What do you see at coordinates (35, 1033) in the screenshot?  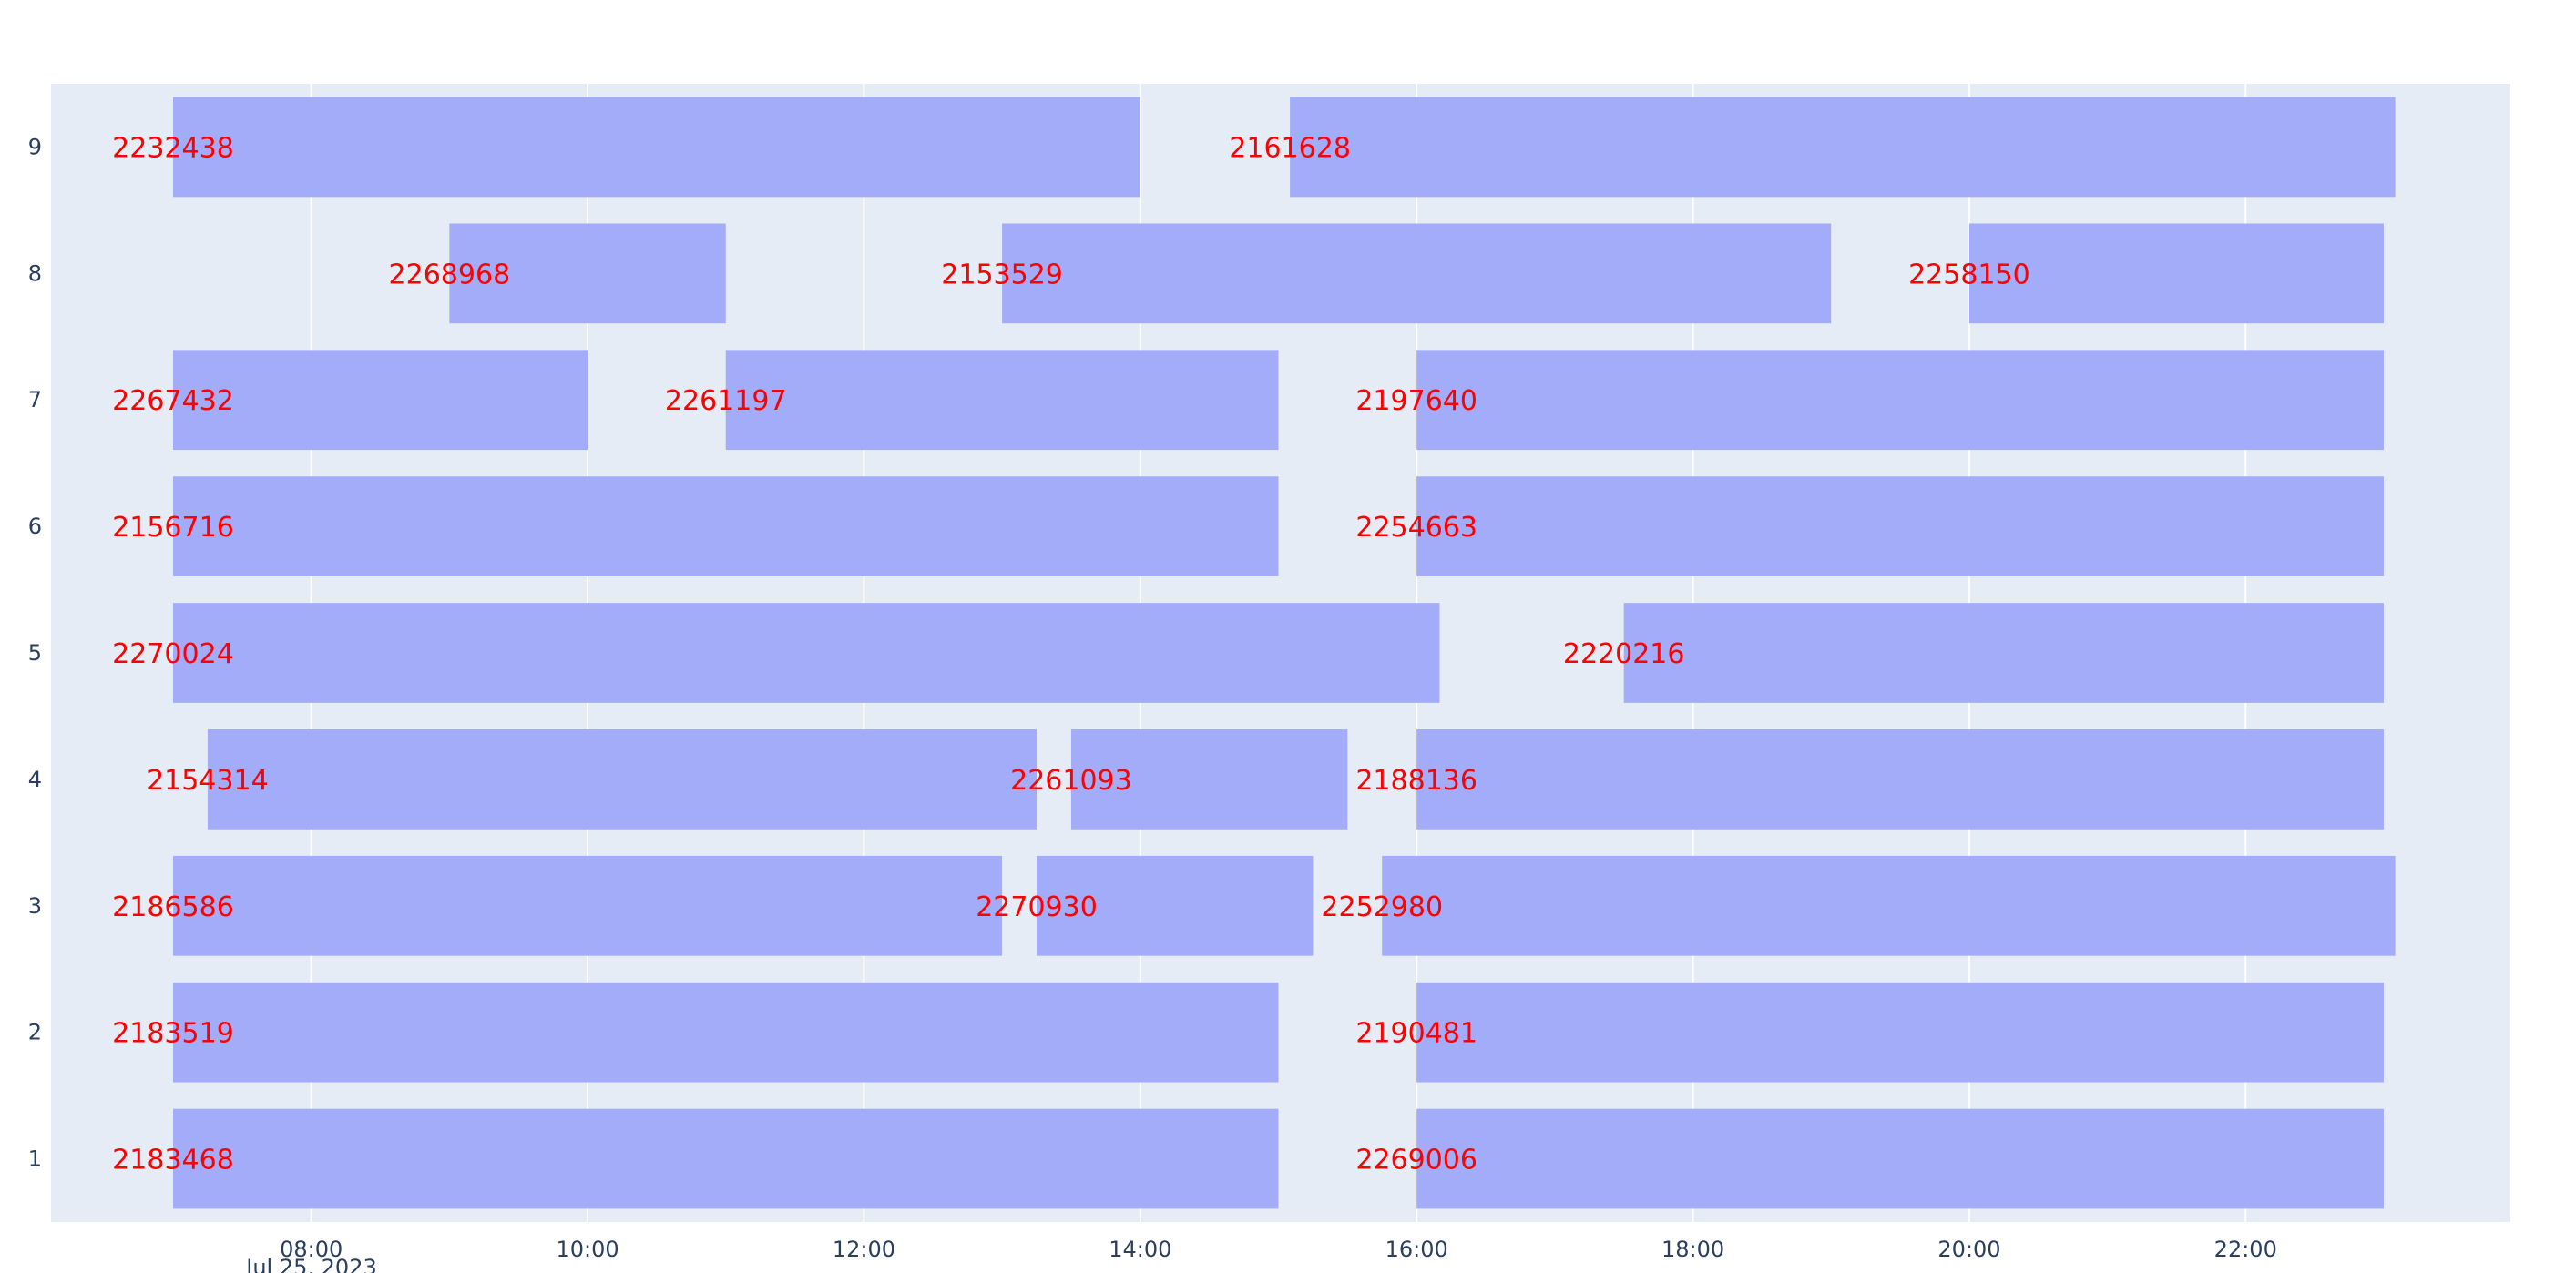 I see `y-tick-label: 2` at bounding box center [35, 1033].